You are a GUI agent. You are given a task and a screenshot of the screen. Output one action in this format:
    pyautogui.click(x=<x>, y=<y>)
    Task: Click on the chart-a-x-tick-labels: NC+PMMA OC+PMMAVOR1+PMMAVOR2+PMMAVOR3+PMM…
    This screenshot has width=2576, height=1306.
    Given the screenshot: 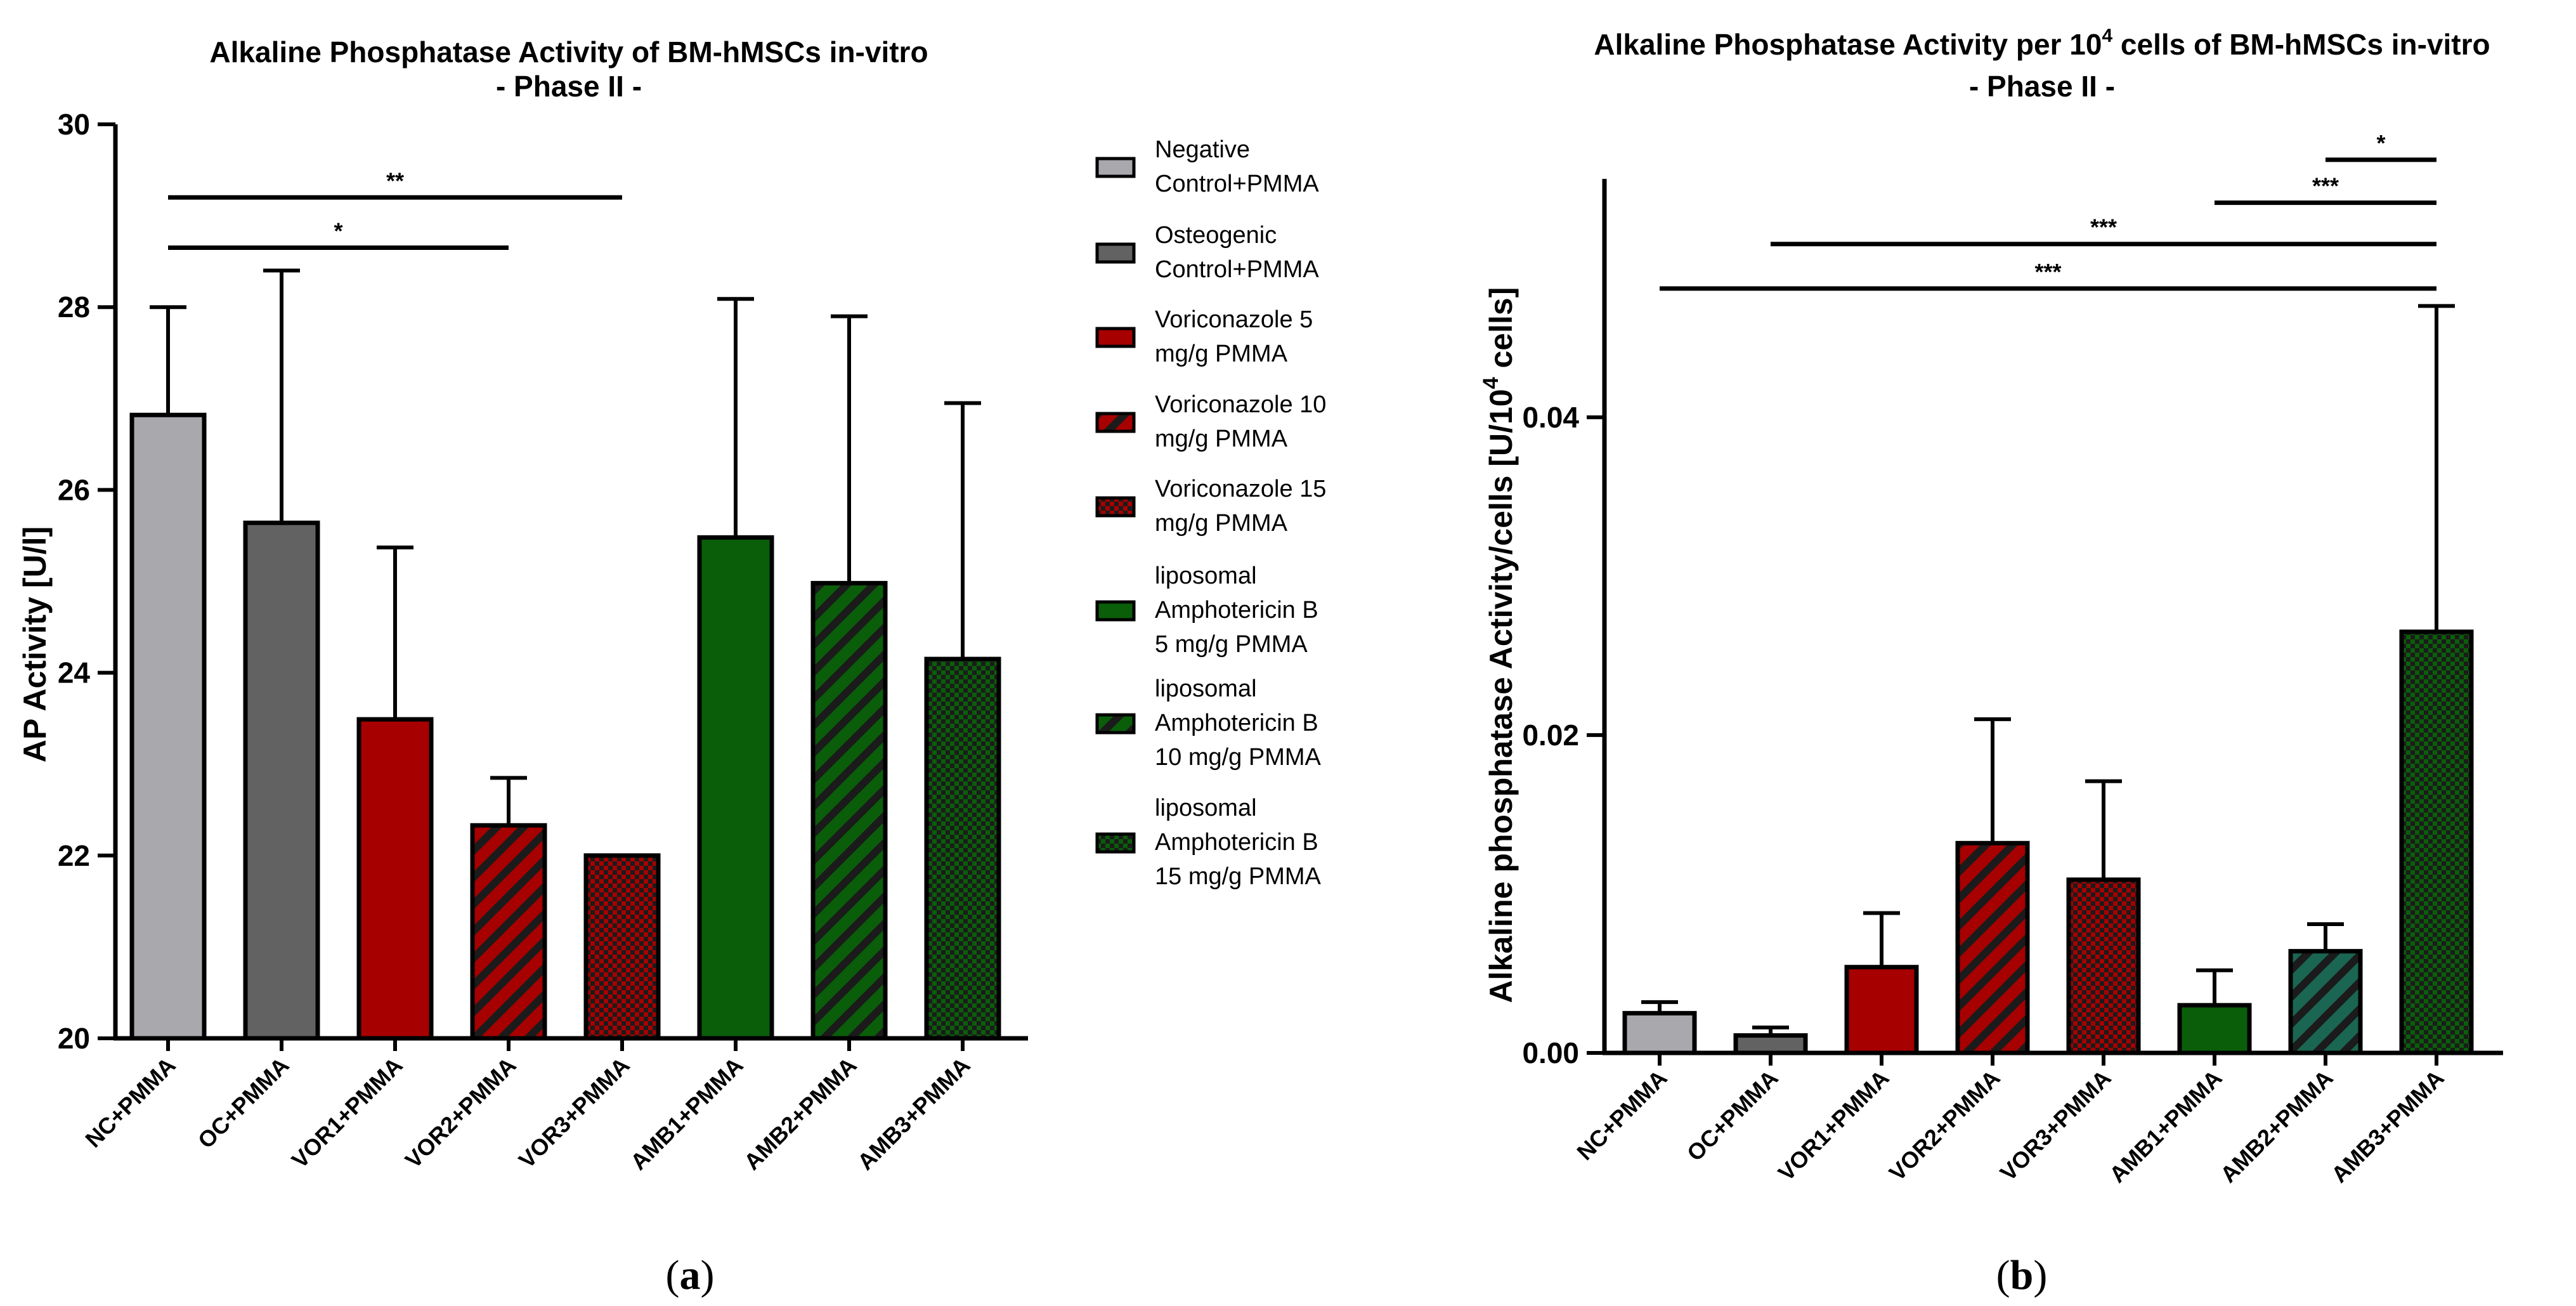 What is the action you would take?
    pyautogui.click(x=527, y=1106)
    